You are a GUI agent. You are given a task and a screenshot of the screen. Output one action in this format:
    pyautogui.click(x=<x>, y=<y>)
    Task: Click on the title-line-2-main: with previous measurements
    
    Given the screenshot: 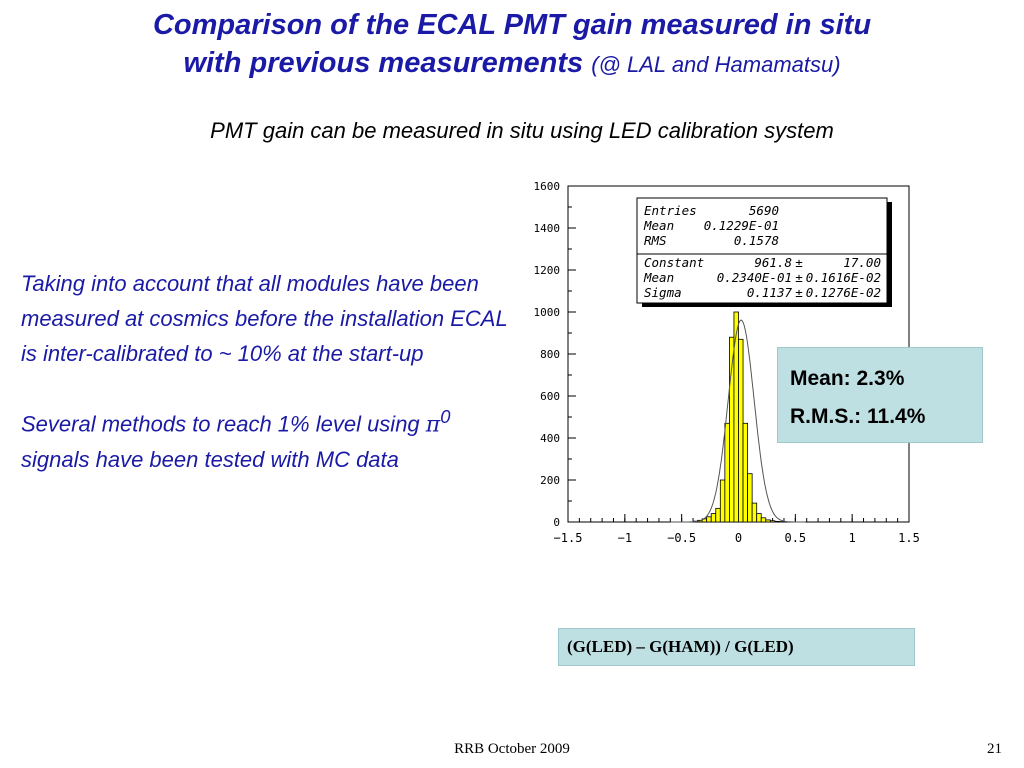 What is the action you would take?
    pyautogui.click(x=383, y=63)
    